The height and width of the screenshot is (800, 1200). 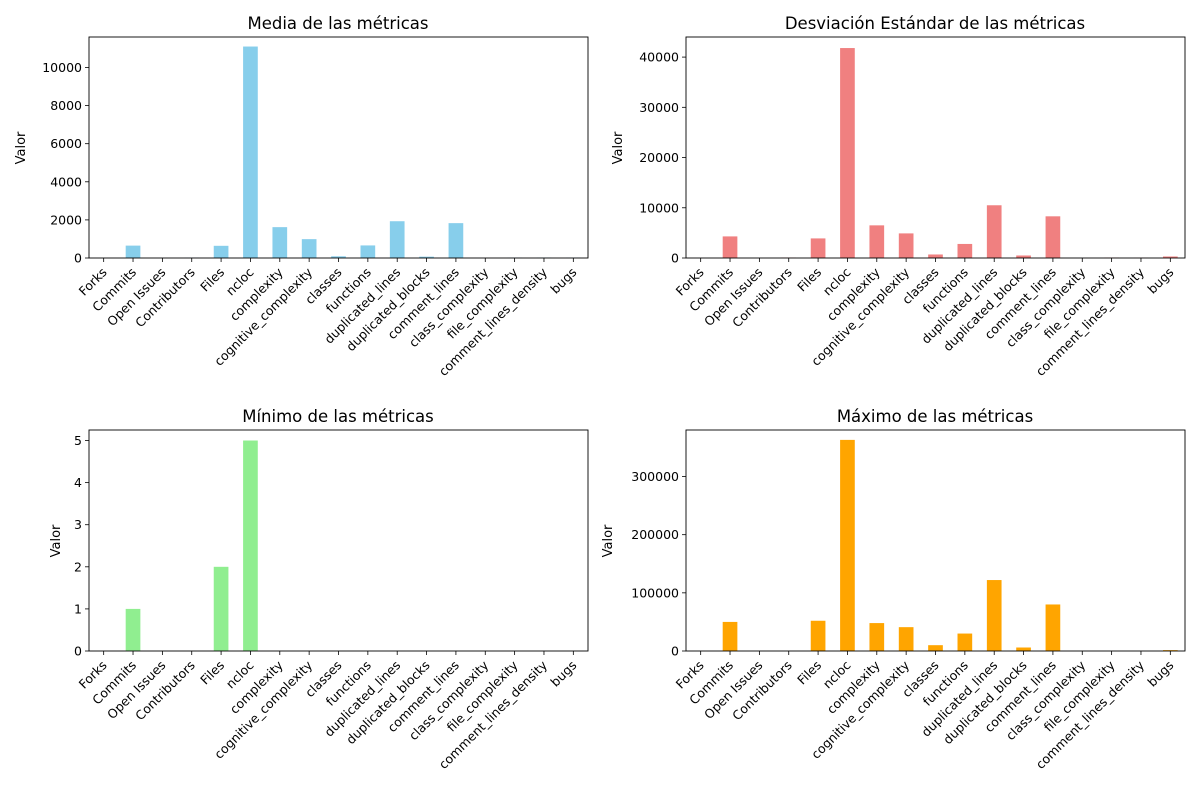 I want to click on bar-bugs, so click(x=1170, y=257).